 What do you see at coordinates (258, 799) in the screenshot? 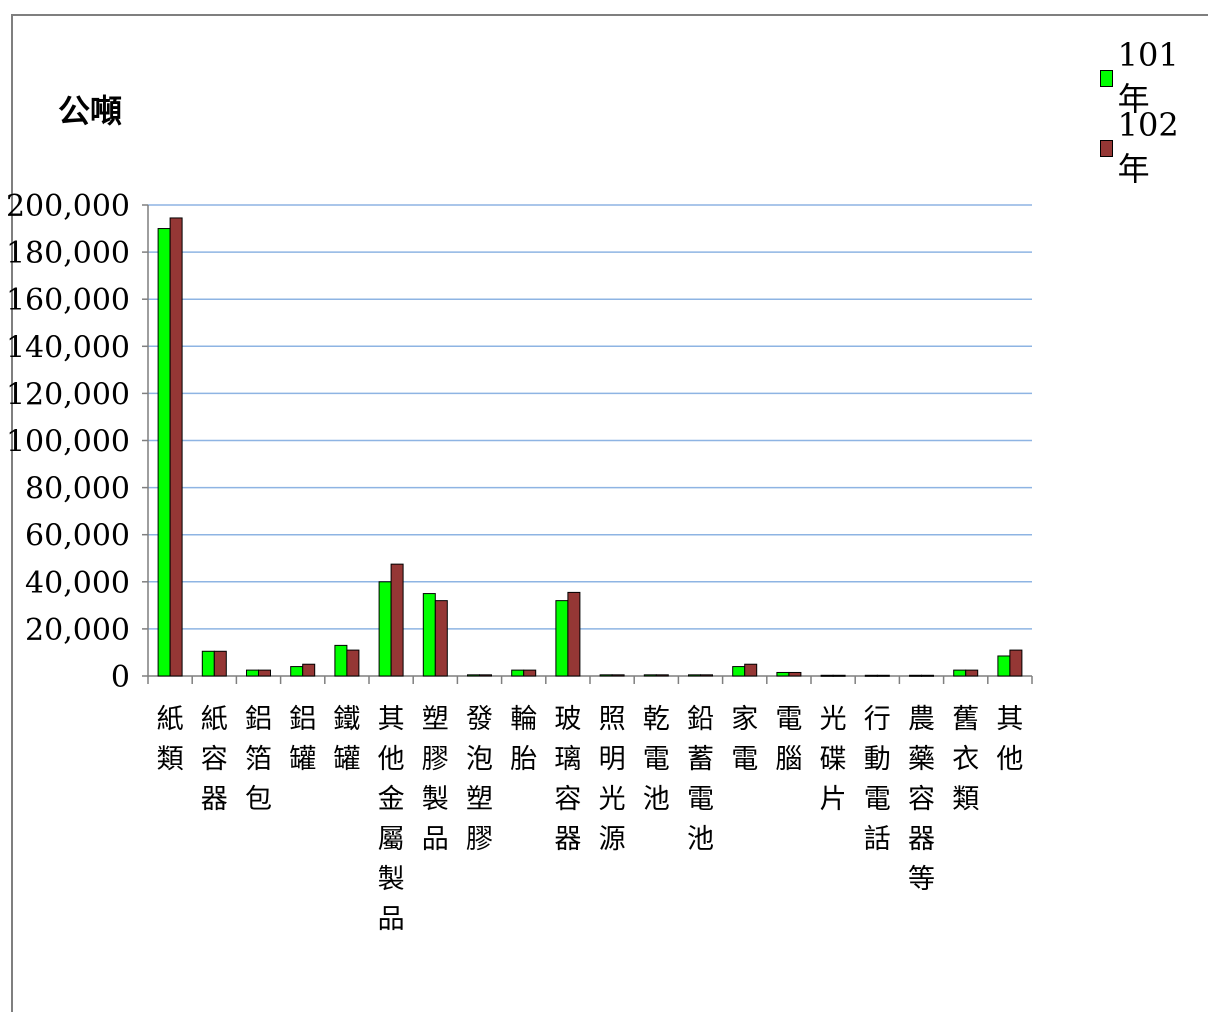
I see `x-category-label: 包` at bounding box center [258, 799].